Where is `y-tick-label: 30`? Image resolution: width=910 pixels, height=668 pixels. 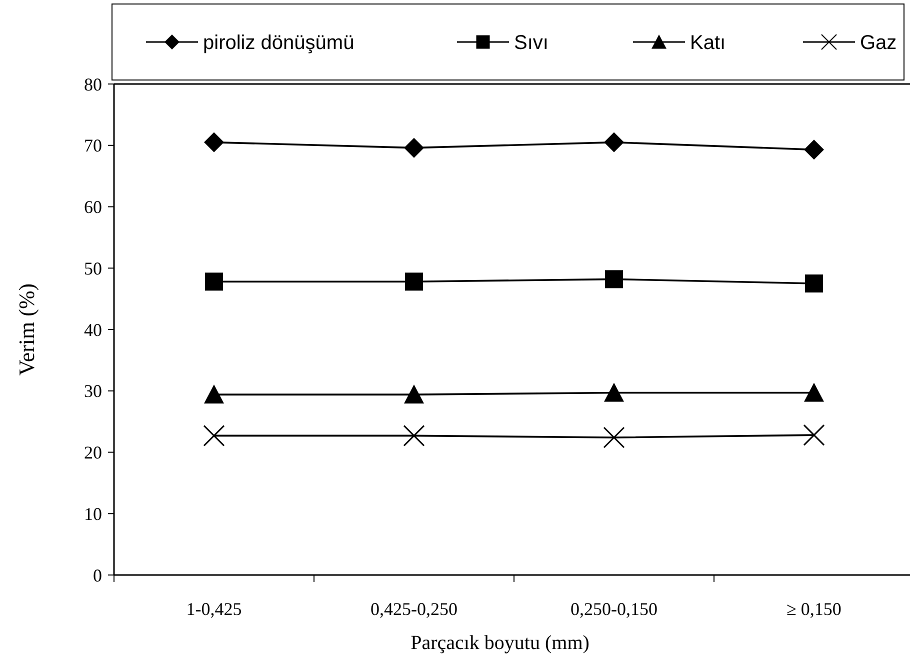
y-tick-label: 30 is located at coordinates (93, 391).